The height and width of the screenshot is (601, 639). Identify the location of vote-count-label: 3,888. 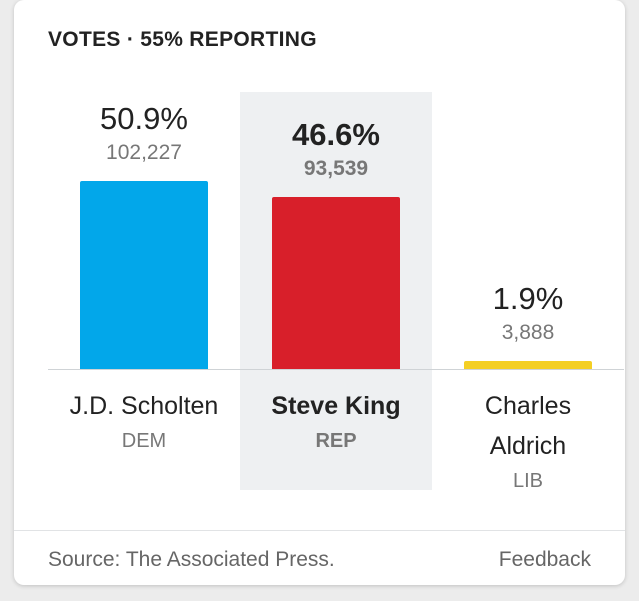
(528, 332).